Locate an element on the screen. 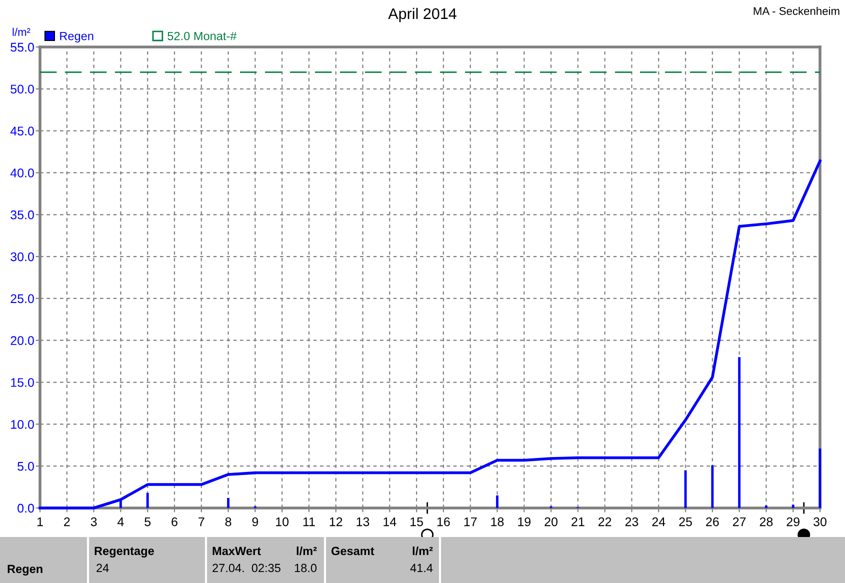 This screenshot has width=845, height=583. text: 41.4 is located at coordinates (421, 568).